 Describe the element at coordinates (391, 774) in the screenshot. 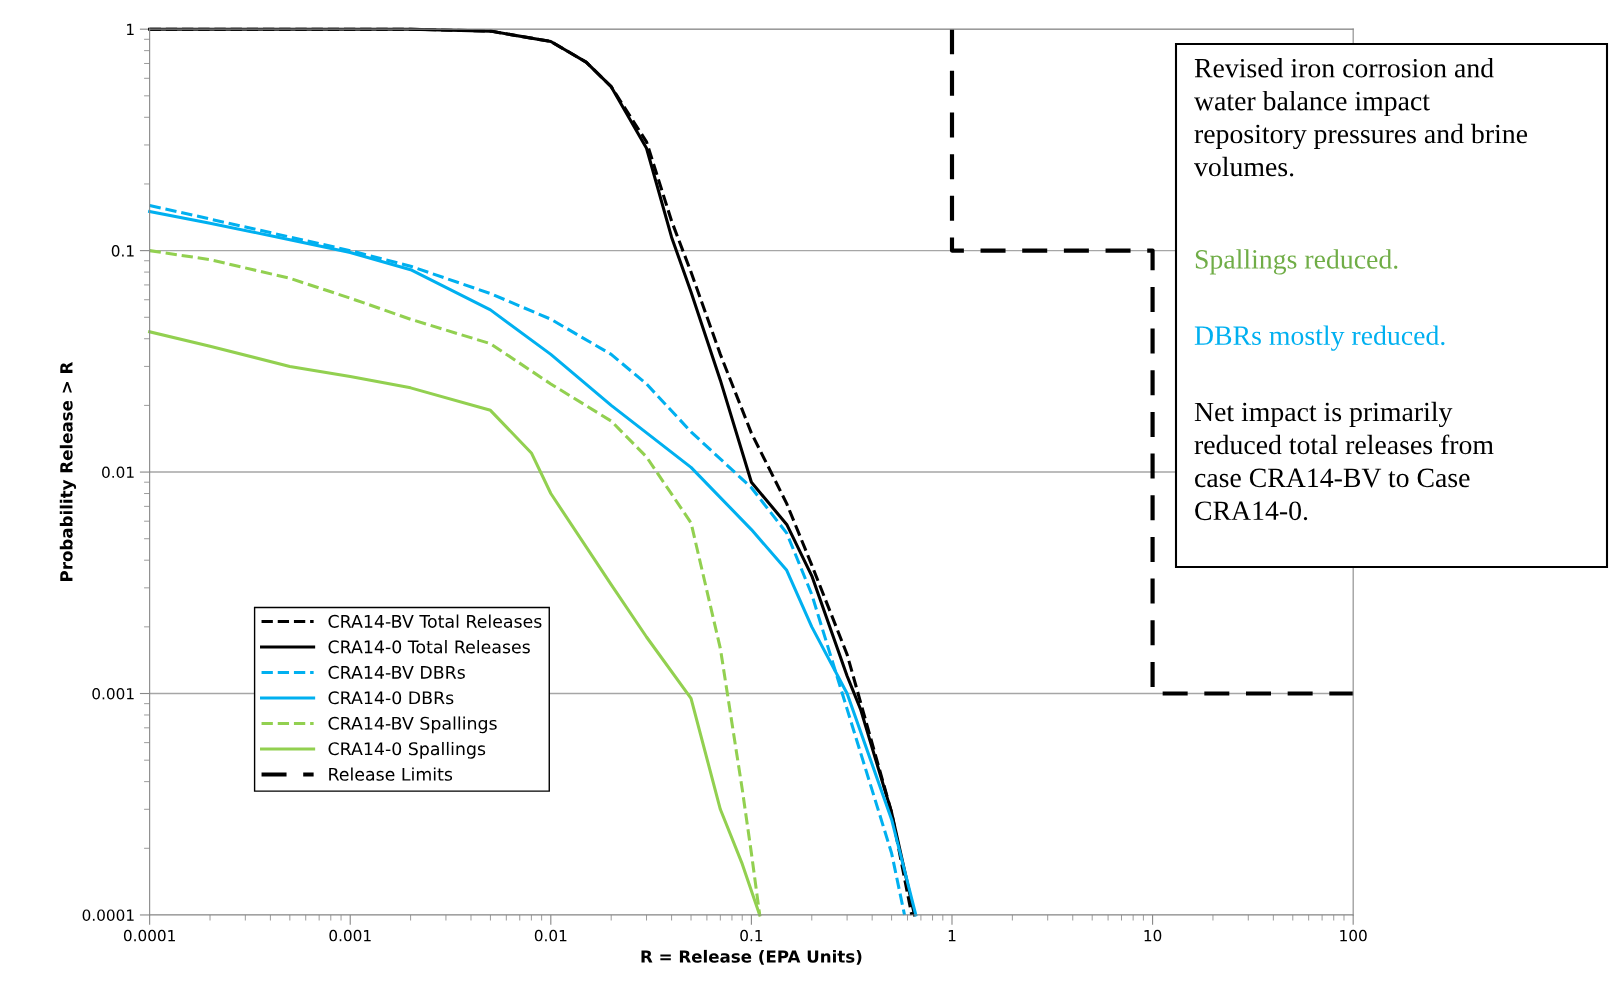

I see `legend-label: Release Limits` at that location.